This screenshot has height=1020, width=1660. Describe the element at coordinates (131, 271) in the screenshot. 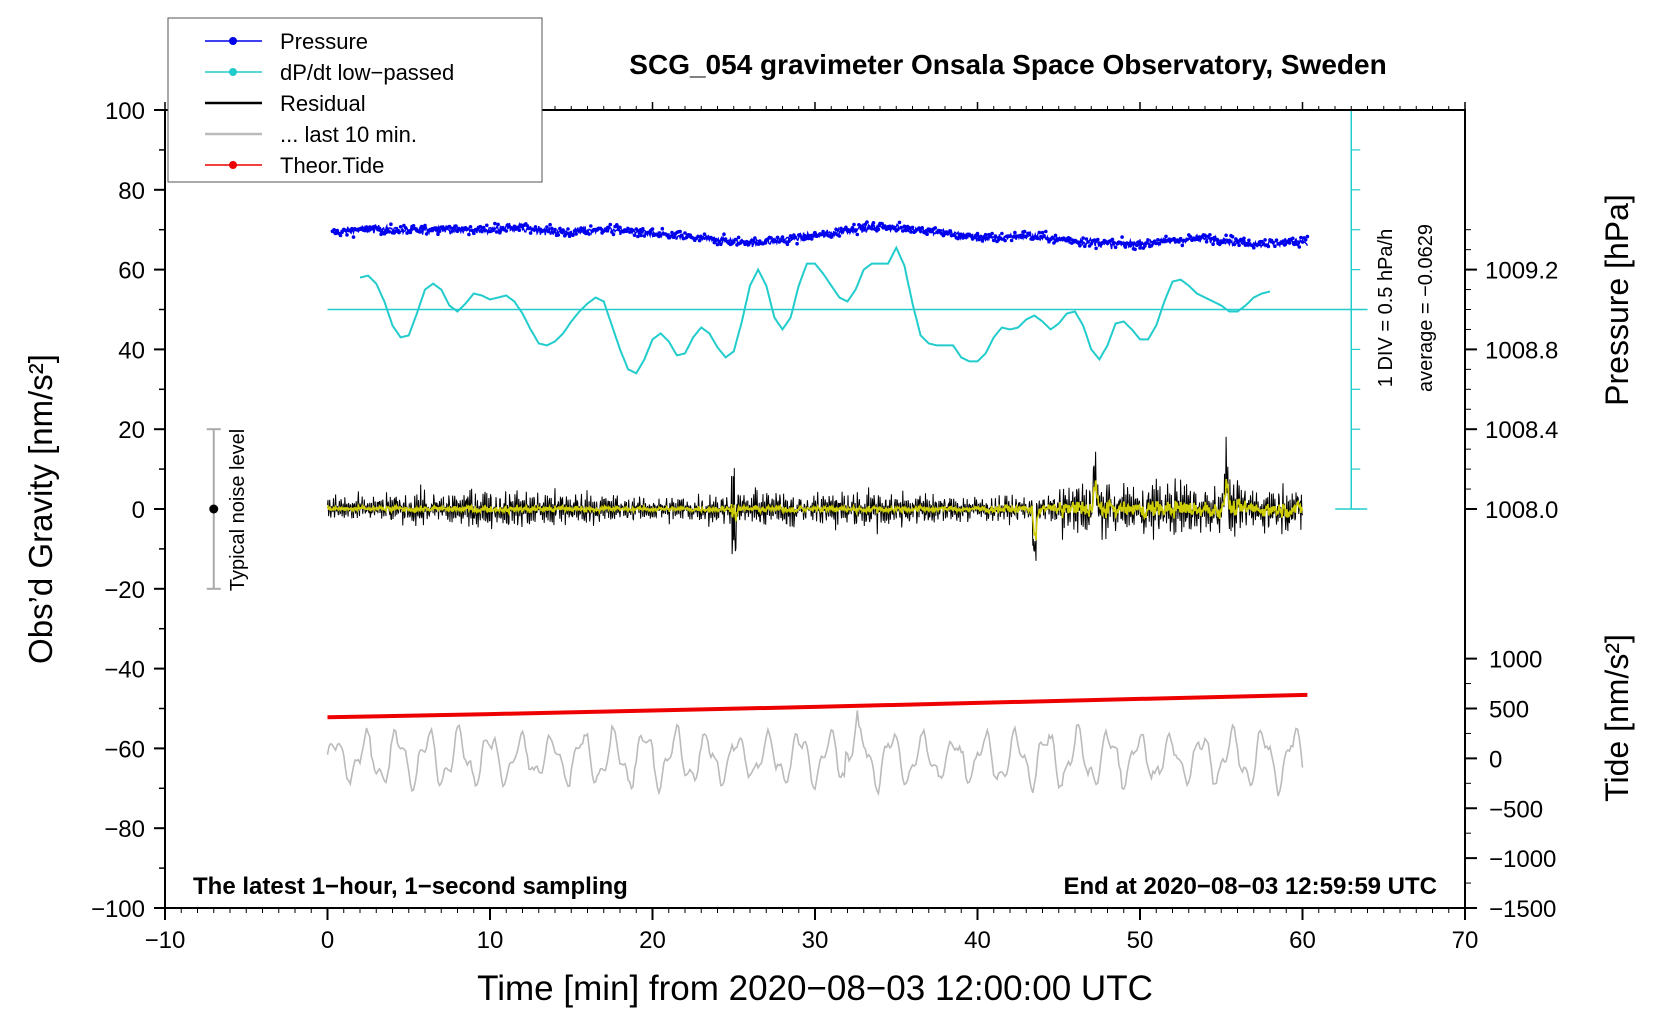

I see `left-y-tick-label: 60` at that location.